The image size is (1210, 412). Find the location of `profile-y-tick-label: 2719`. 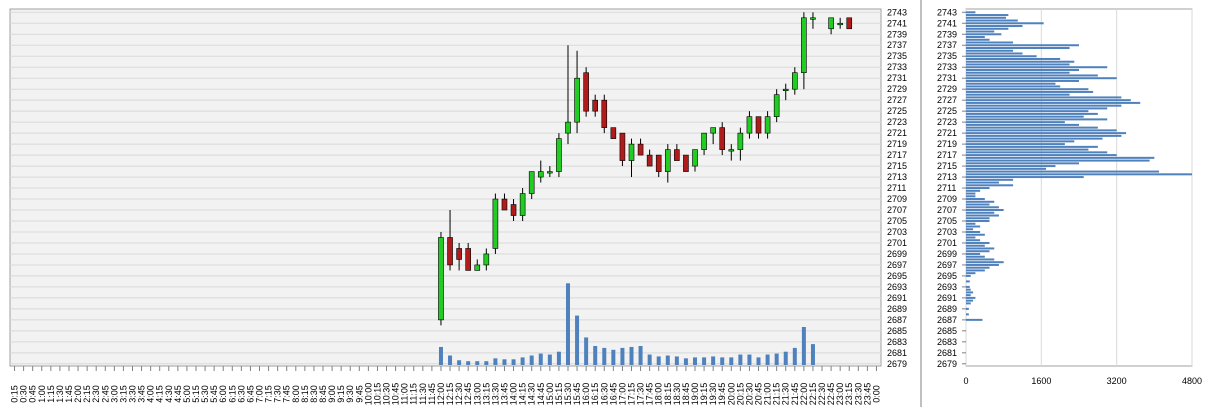

profile-y-tick-label: 2719 is located at coordinates (947, 144).